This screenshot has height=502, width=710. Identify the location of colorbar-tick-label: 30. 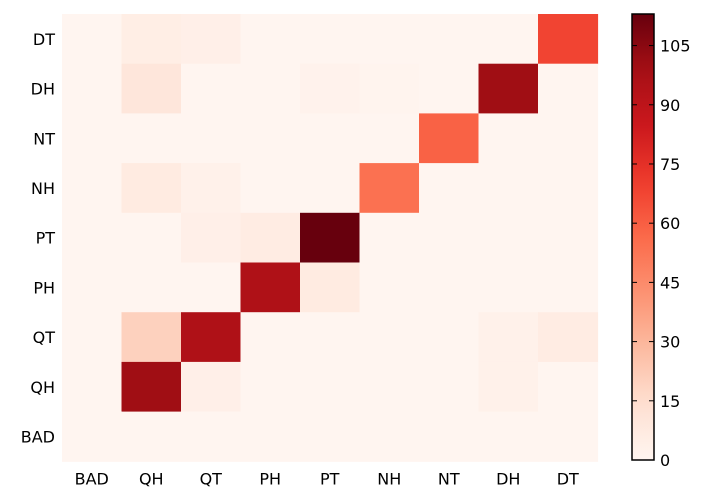
(670, 342).